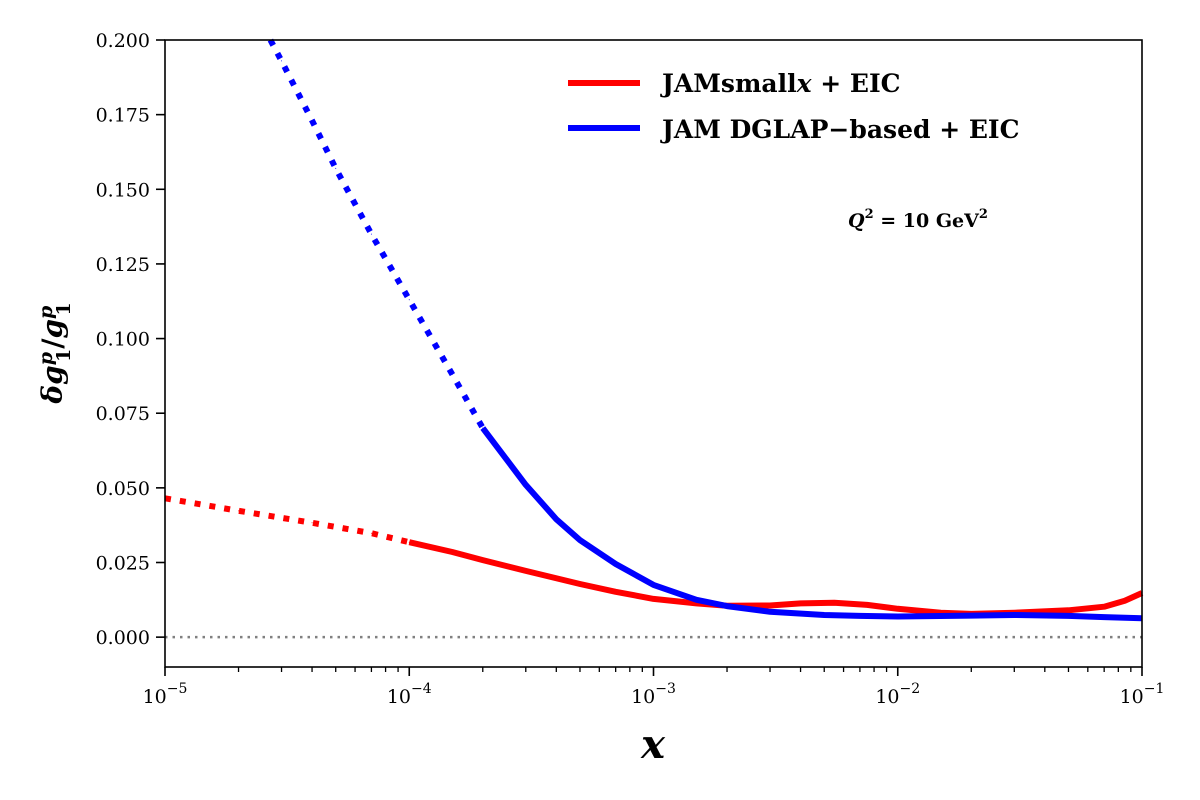  Describe the element at coordinates (1142, 694) in the screenshot. I see `x-tick-label: 10⁻¹` at that location.